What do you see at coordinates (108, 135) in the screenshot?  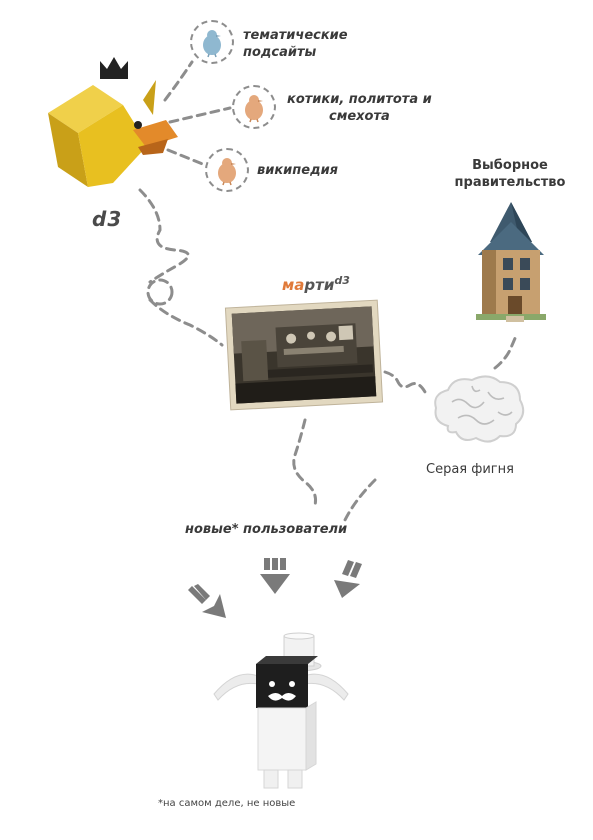 I see `duck-icon` at bounding box center [108, 135].